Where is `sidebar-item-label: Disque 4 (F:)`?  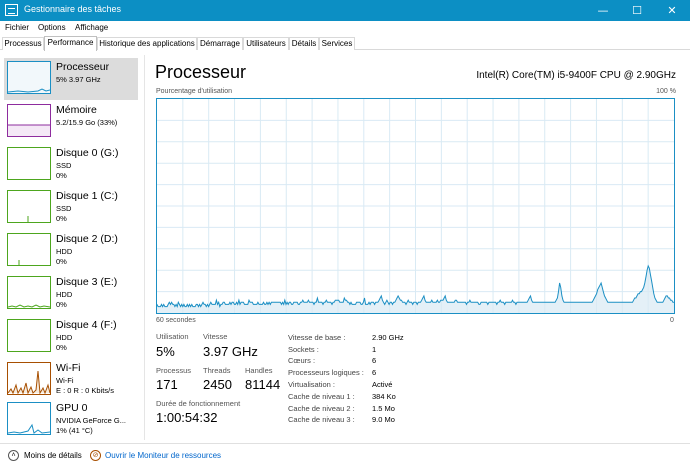 sidebar-item-label: Disque 4 (F:) is located at coordinates (86, 325).